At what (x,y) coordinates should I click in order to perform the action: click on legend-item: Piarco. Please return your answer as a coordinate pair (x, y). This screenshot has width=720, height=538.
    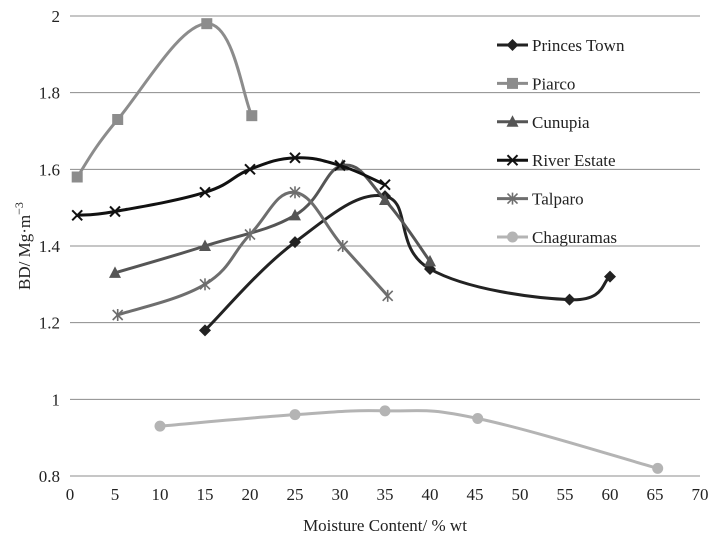
    Looking at the image, I should click on (536, 83).